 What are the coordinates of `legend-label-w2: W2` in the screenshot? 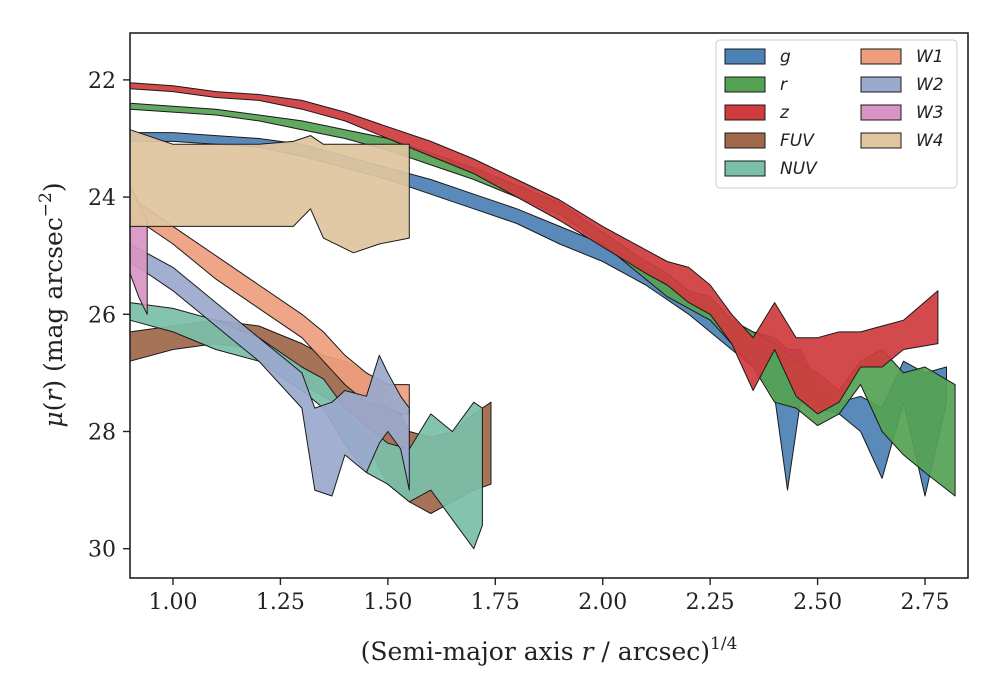 It's located at (930, 85).